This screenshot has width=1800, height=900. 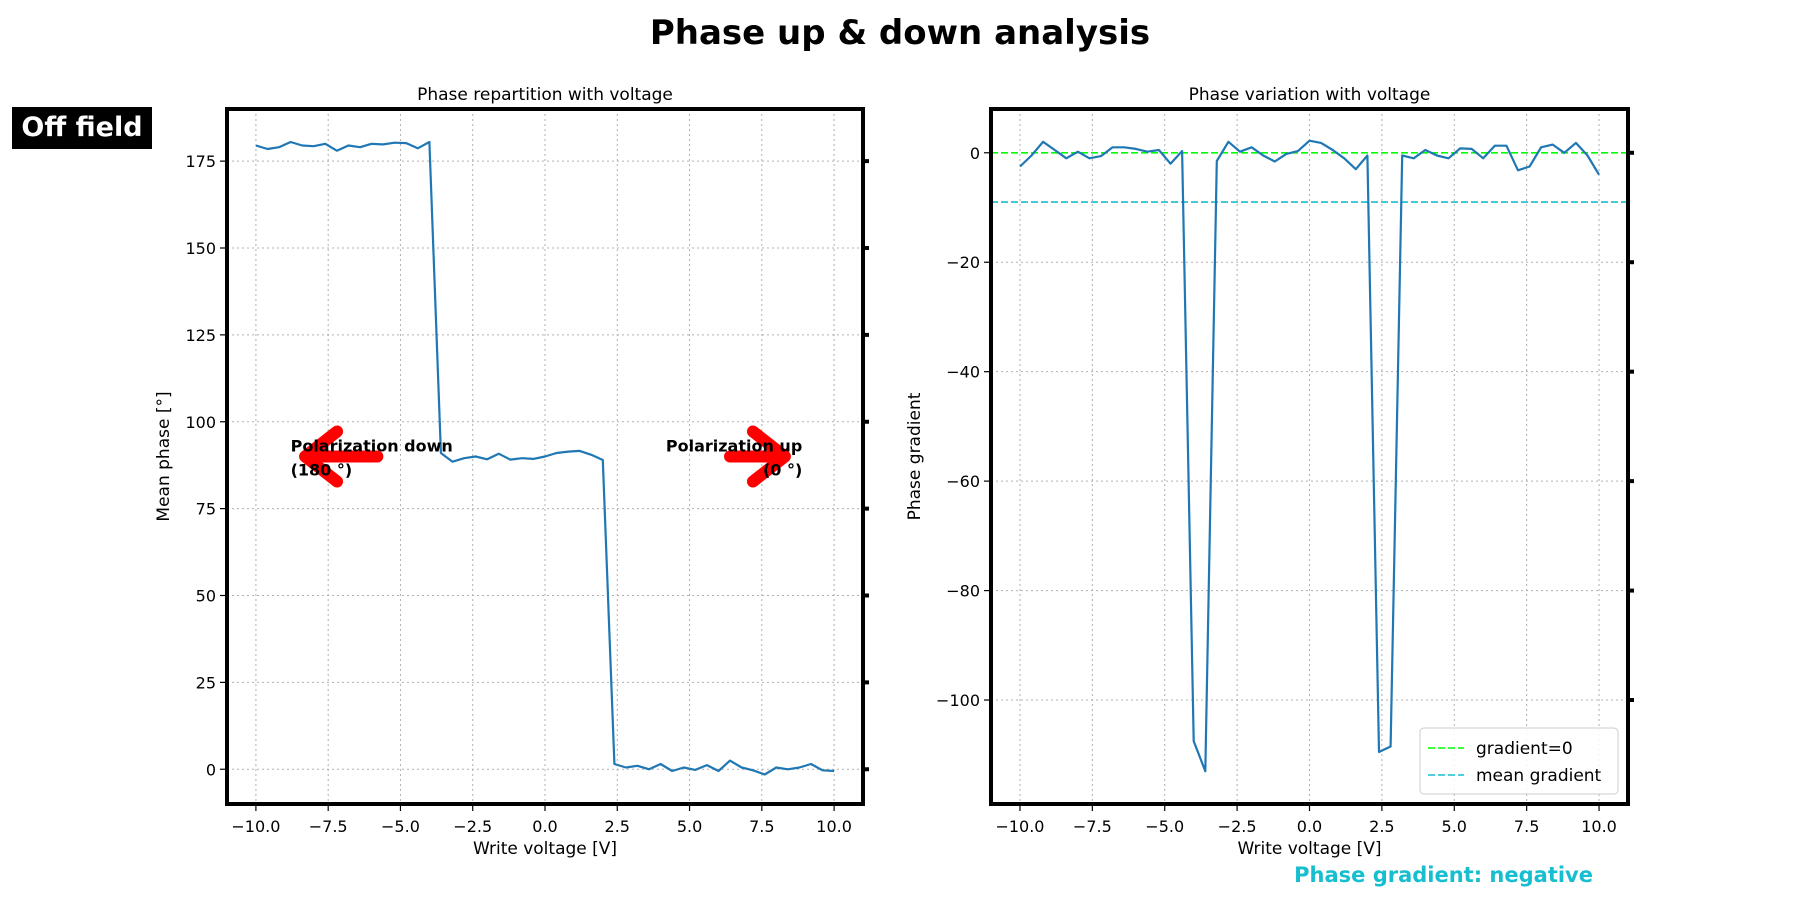 What do you see at coordinates (200, 248) in the screenshot?
I see `y-tick-label: 150` at bounding box center [200, 248].